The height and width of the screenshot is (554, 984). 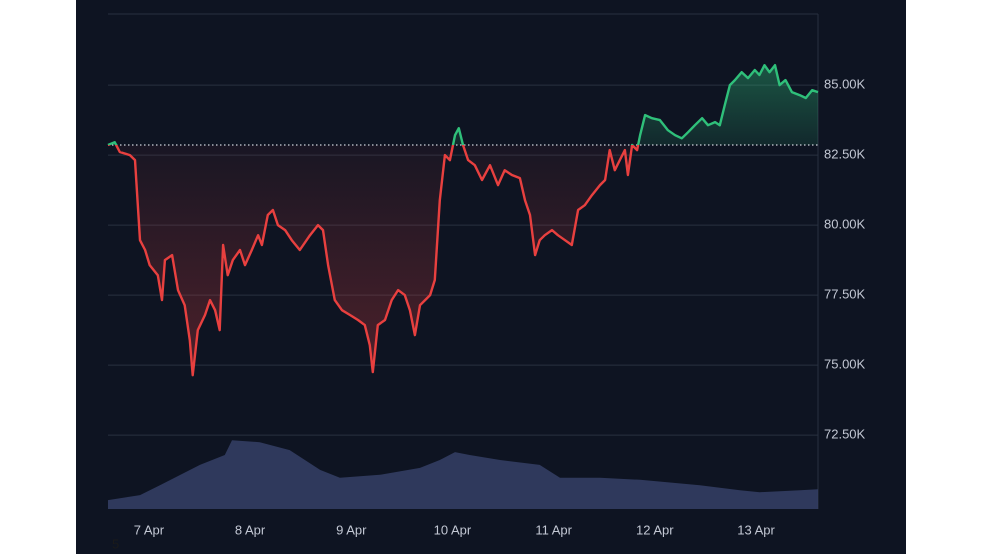 What do you see at coordinates (845, 364) in the screenshot?
I see `y-tick-label: 75.00K` at bounding box center [845, 364].